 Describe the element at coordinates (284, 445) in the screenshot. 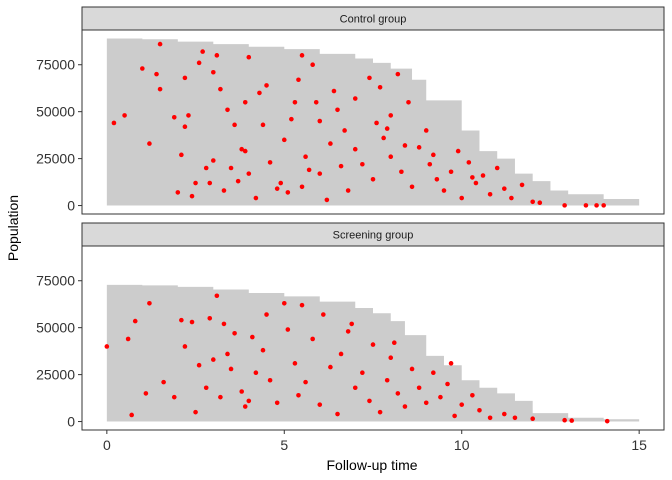

I see `x-tick-label: 5` at that location.